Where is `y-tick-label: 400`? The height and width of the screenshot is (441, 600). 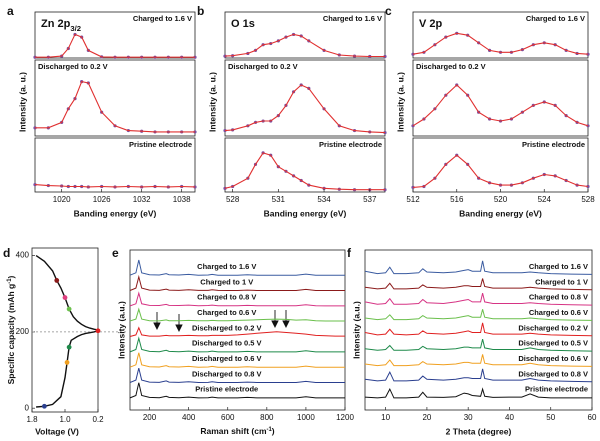 y-tick-label: 400 is located at coordinates (23, 255).